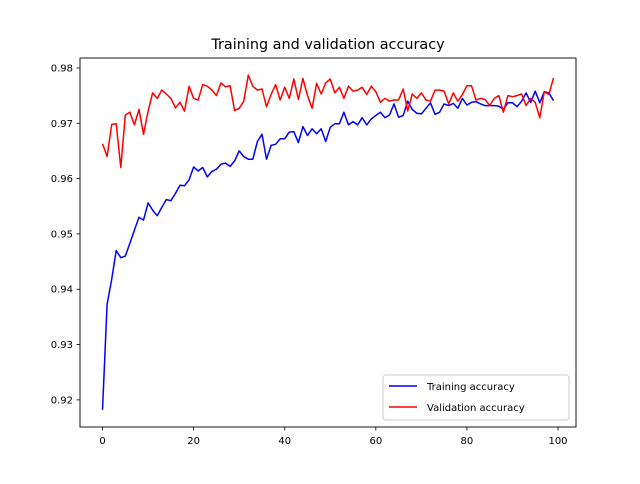 The image size is (640, 484). I want to click on legend: Training accuracy Validation accuracy, so click(476, 397).